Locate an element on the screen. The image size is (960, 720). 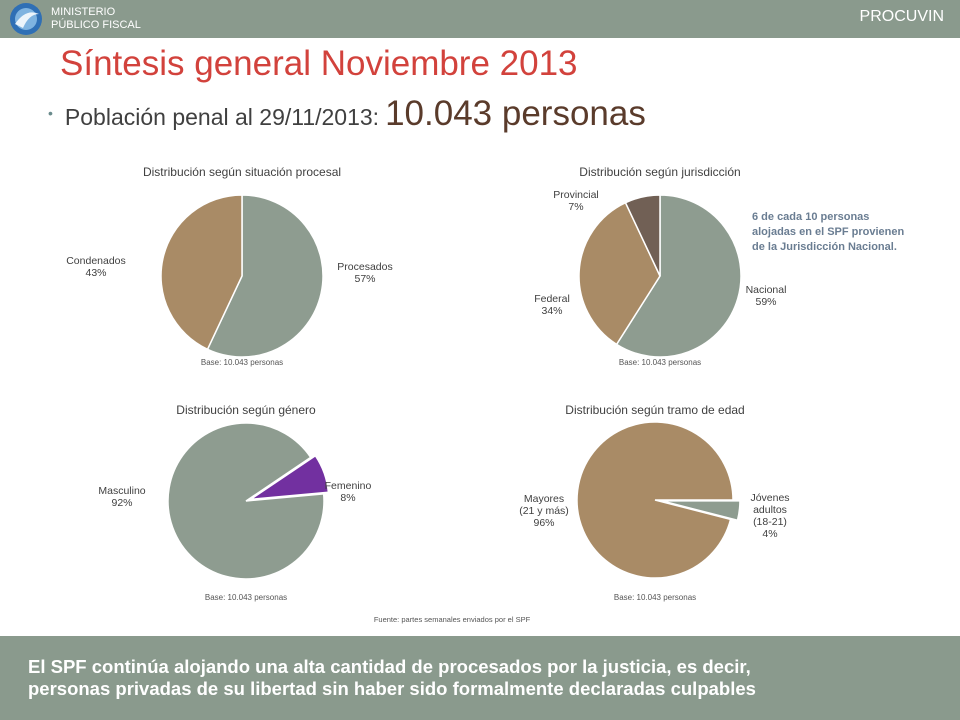
slice-name-label: (21 y más) is located at coordinates (544, 511).